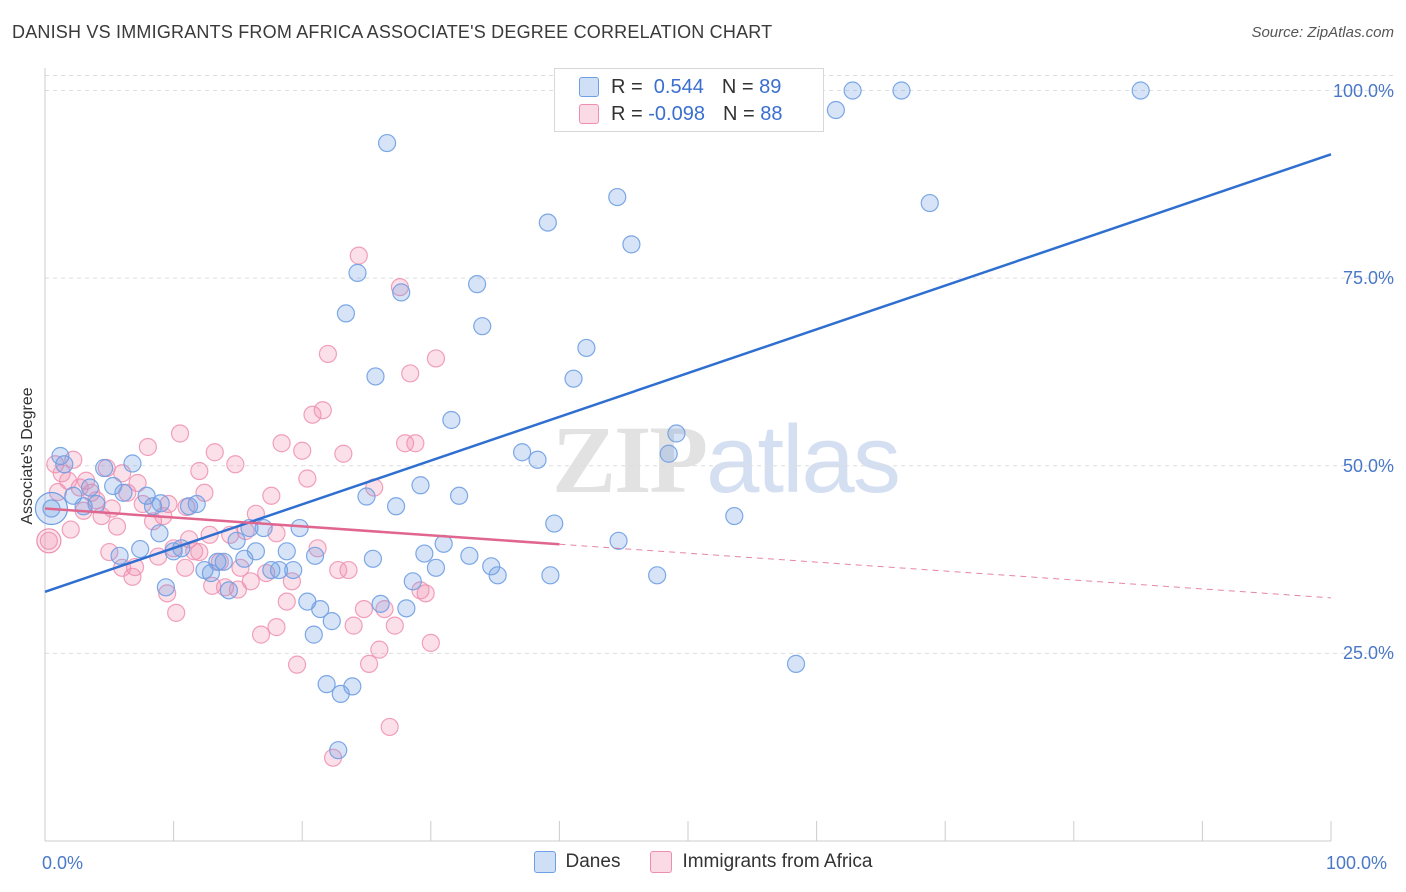 The image size is (1406, 892). I want to click on data-point-africa-large, so click(49, 541).